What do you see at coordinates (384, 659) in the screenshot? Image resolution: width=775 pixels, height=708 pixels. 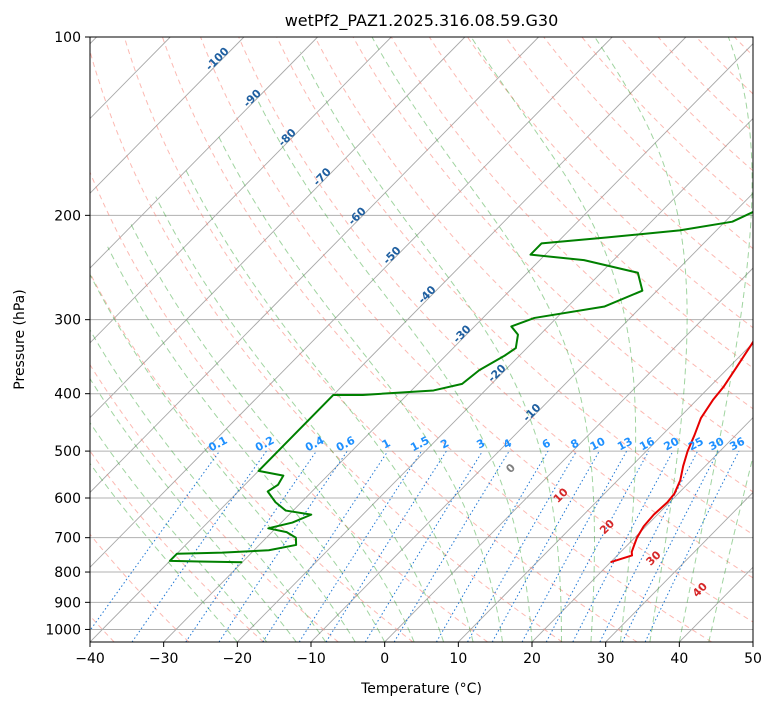 I see `x-tick-label: 0` at bounding box center [384, 659].